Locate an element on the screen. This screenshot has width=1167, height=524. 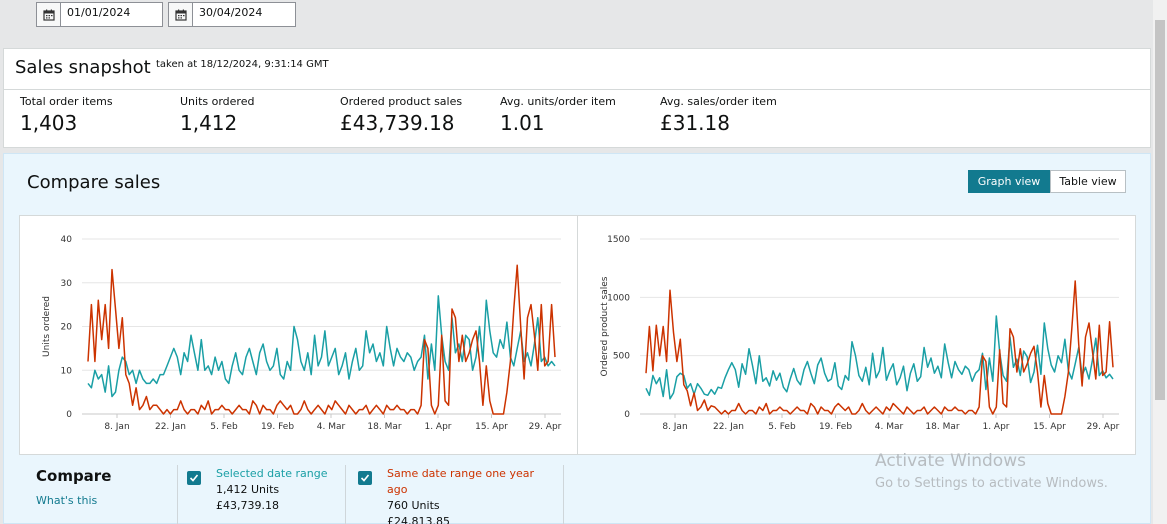
metric-avg-sales-per-order-item: Avg. sales/order item £31.18 is located at coordinates (718, 115).